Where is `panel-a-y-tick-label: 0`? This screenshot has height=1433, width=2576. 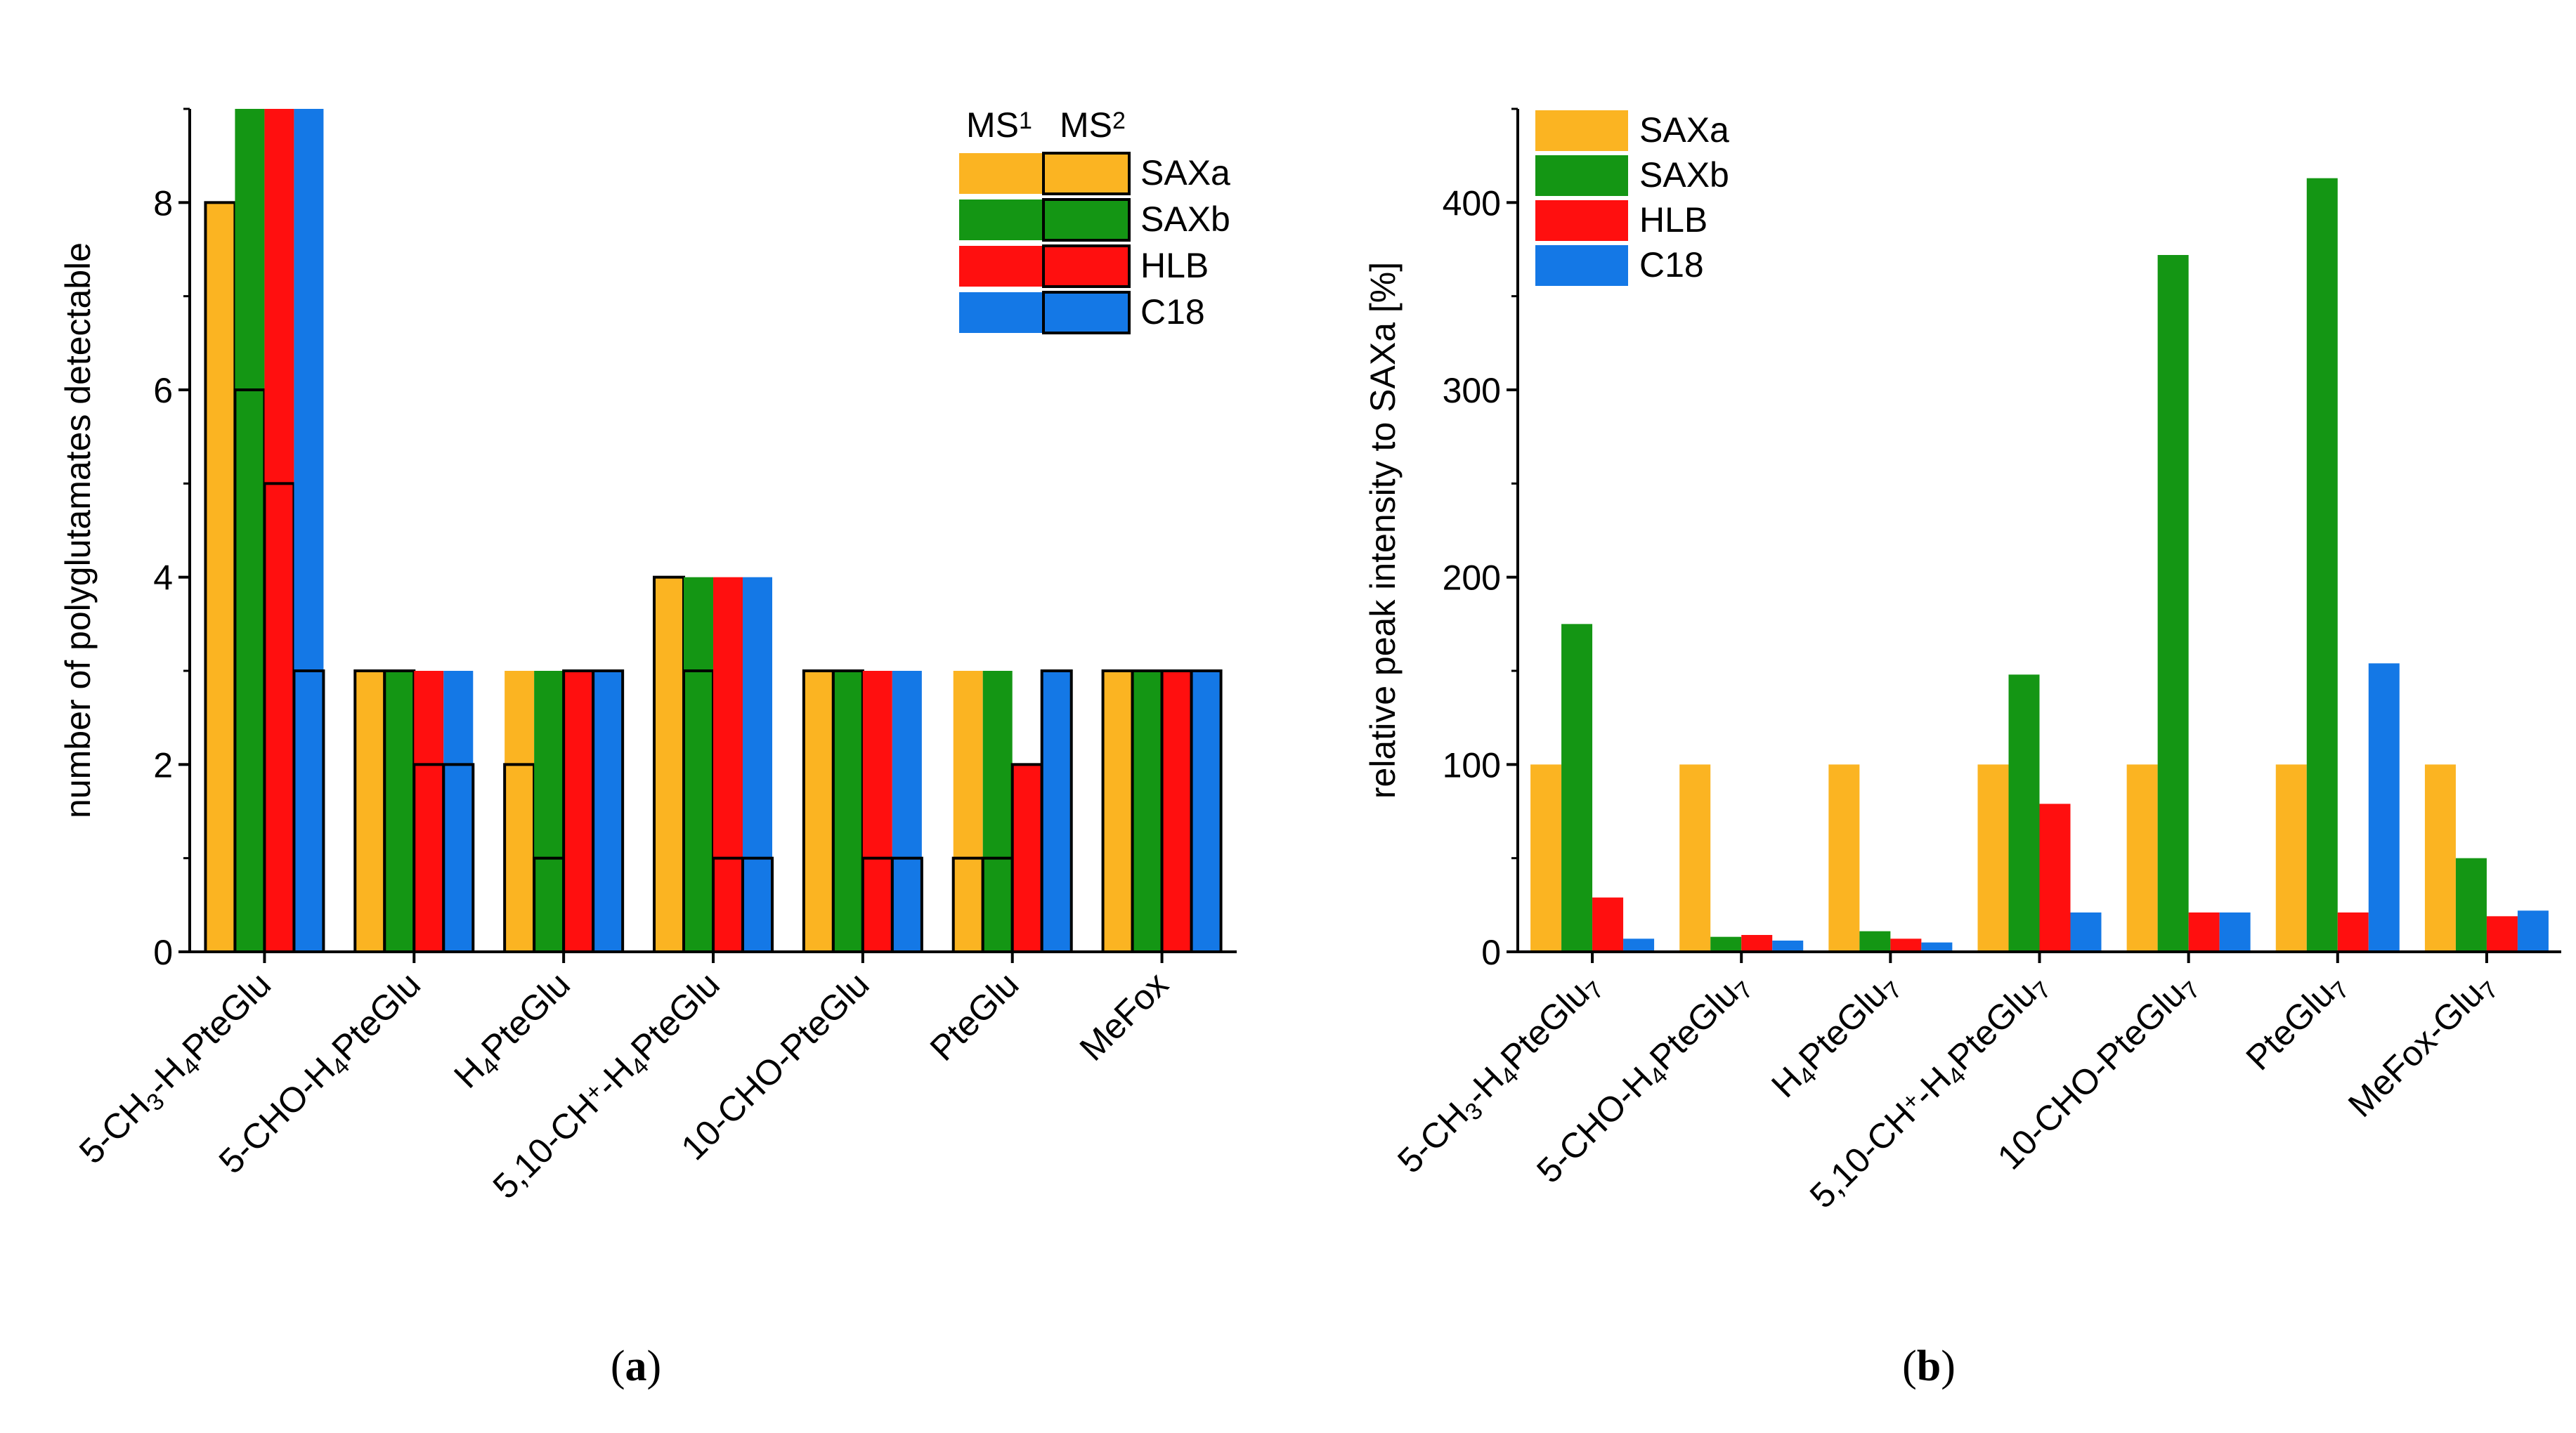
panel-a-y-tick-label: 0 is located at coordinates (163, 952).